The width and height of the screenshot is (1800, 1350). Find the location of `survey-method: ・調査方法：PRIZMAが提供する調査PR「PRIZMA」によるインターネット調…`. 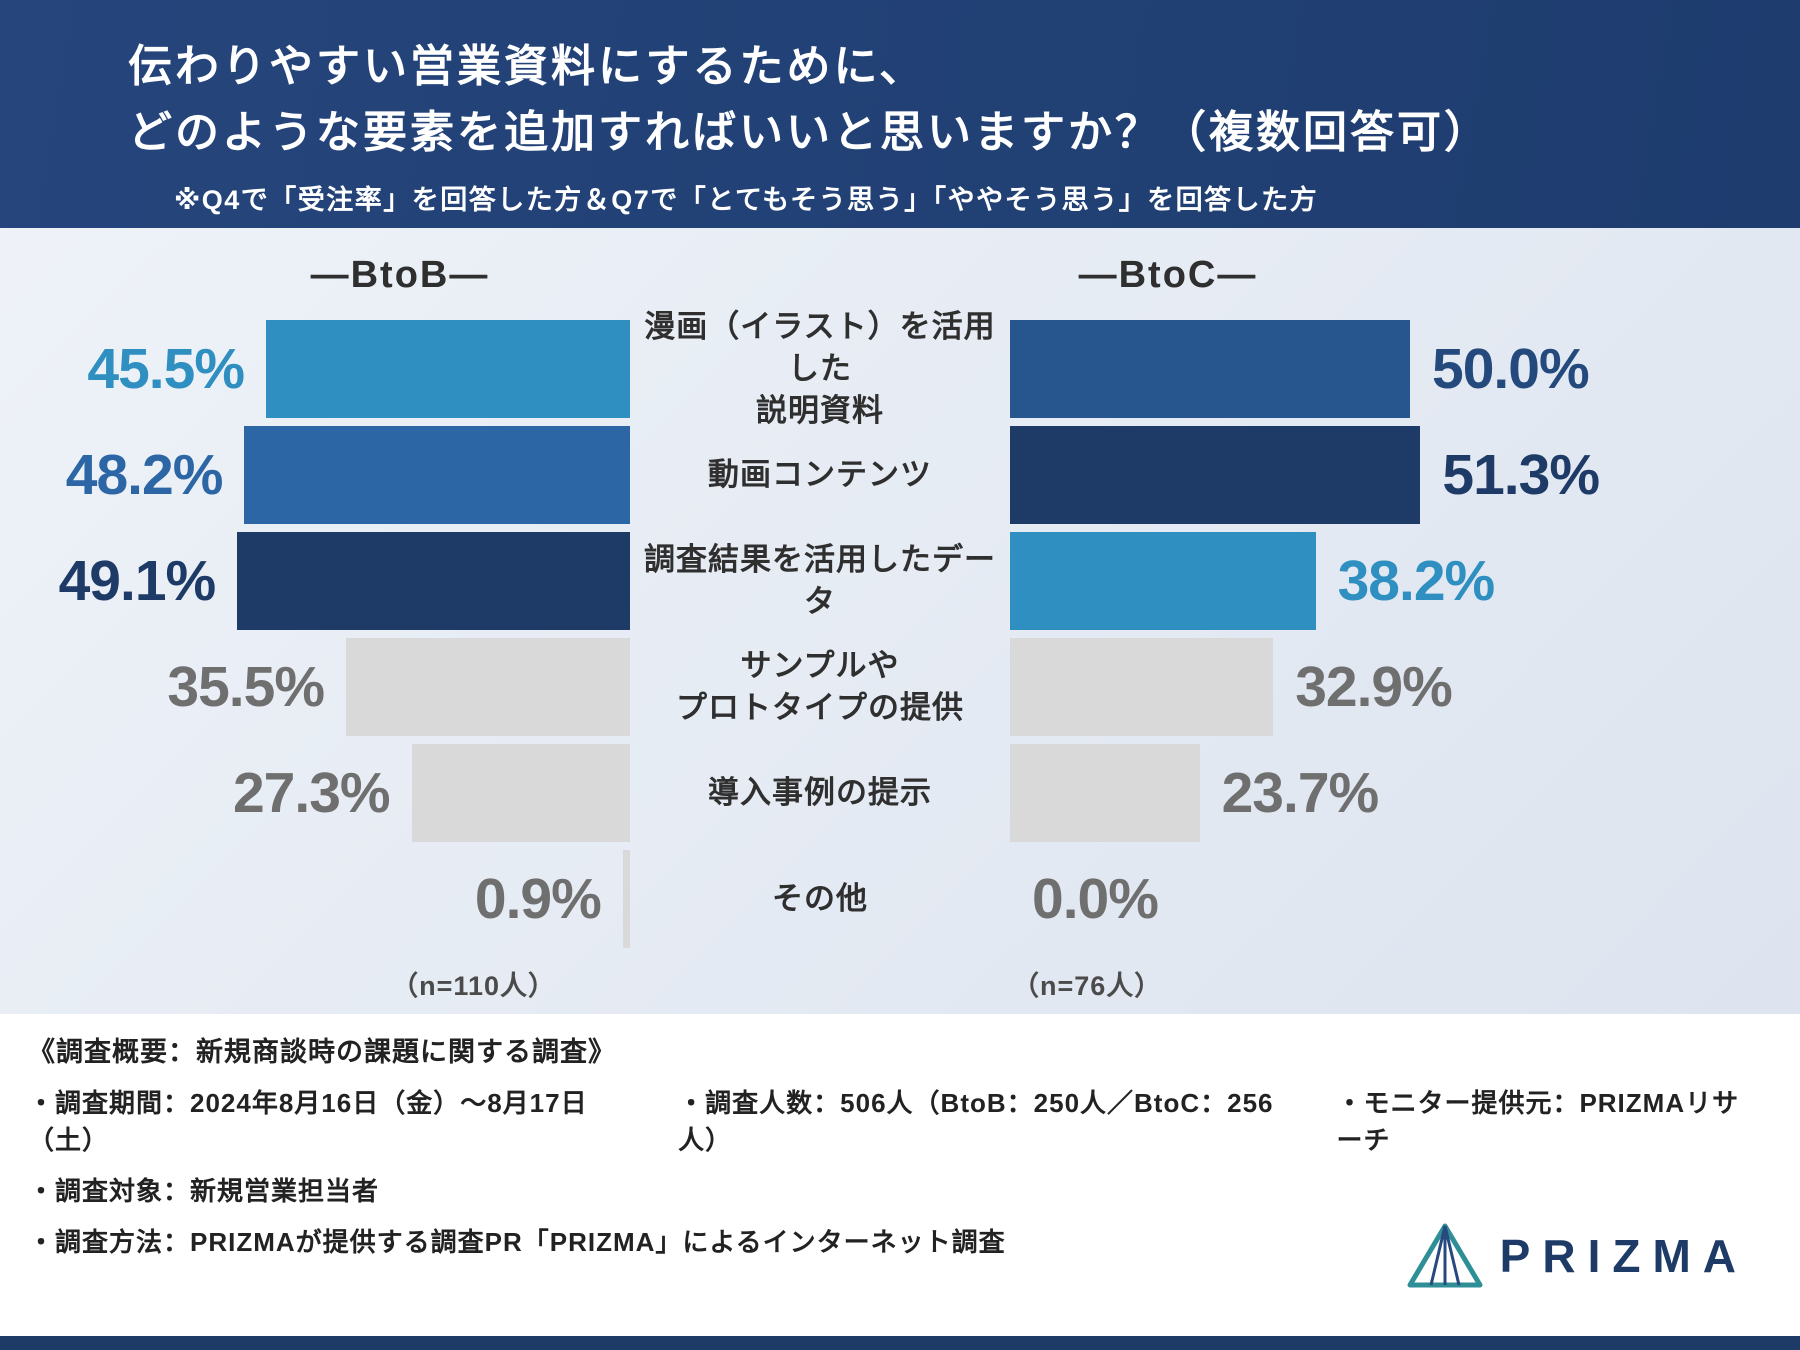

survey-method: ・調査方法：PRIZMAが提供する調査PR「PRIZMA」によるインターネット調… is located at coordinates (517, 1242).